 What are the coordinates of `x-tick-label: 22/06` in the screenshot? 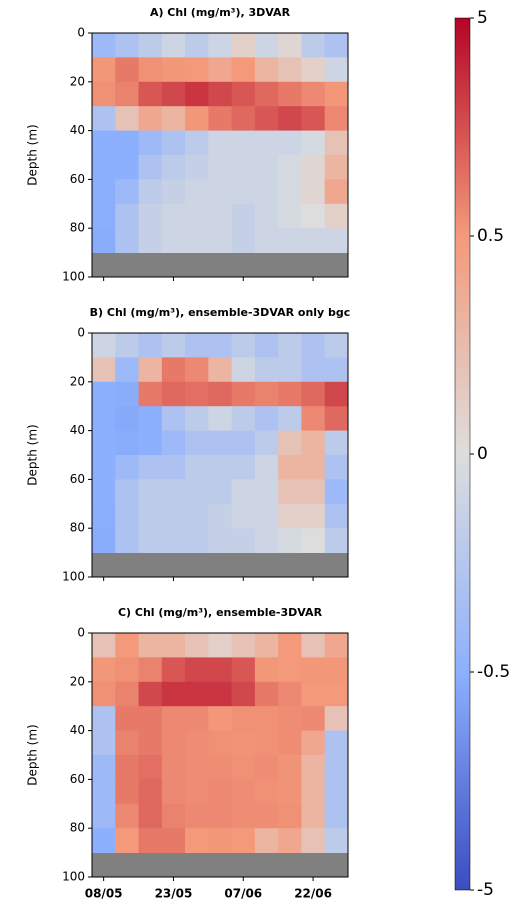 It's located at (313, 894).